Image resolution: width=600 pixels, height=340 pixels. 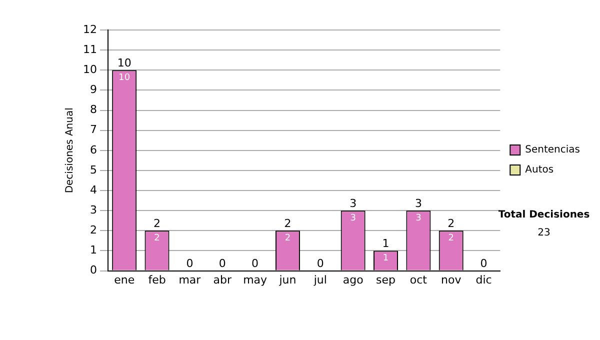 I want to click on y-tick-label: 6, so click(x=93, y=149).